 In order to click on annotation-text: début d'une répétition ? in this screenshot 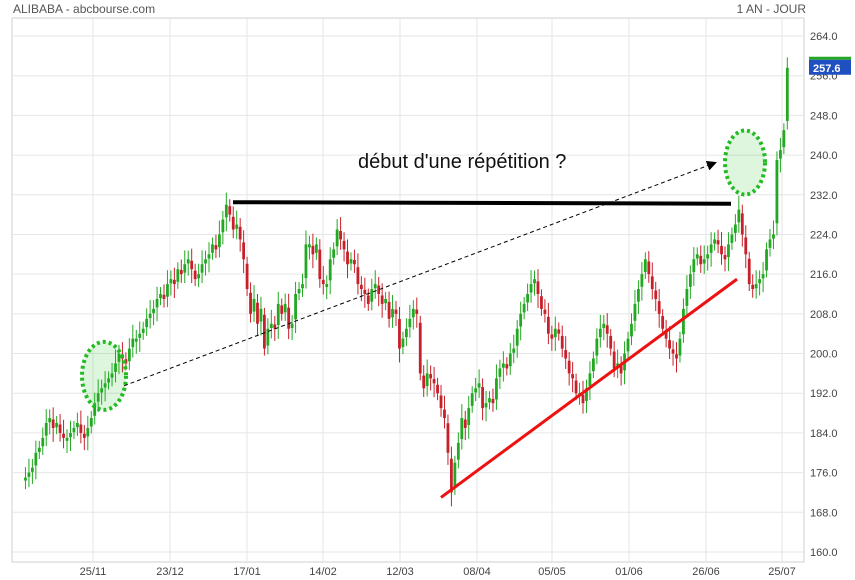, I will do `click(462, 162)`.